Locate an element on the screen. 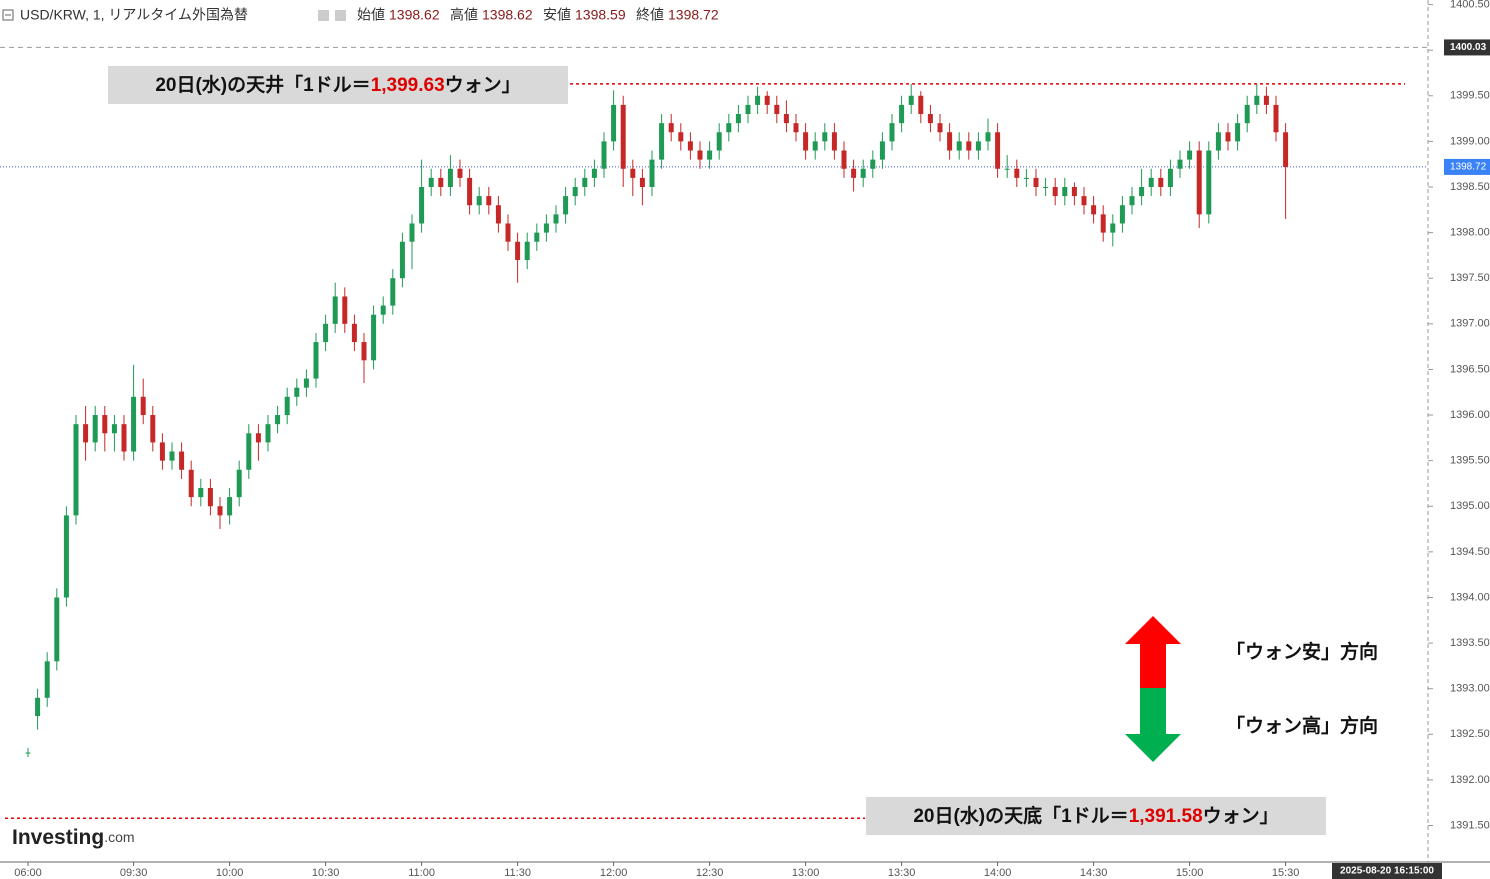 The image size is (1490, 879). y-tick-label: 1395.00 is located at coordinates (1470, 506).